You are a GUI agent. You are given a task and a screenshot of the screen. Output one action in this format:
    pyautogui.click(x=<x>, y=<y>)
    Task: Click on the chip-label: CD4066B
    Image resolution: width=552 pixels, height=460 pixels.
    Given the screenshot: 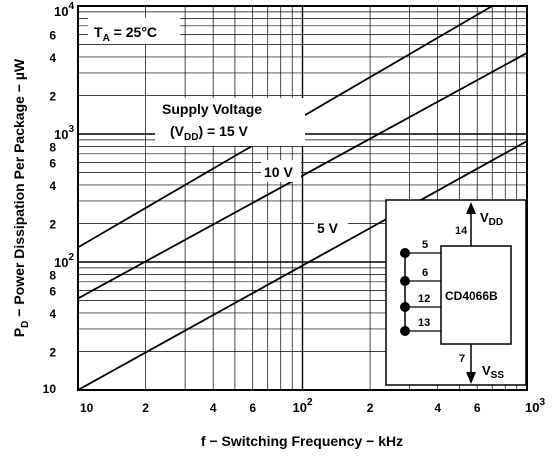 What is the action you would take?
    pyautogui.click(x=471, y=296)
    